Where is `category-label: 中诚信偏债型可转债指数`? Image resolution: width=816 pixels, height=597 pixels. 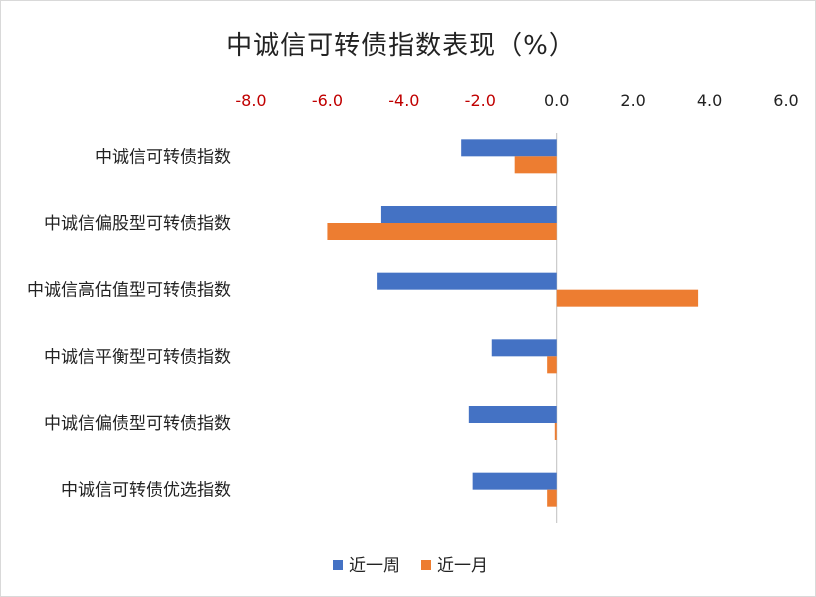
category-label: 中诚信偏债型可转债指数 is located at coordinates (137, 424).